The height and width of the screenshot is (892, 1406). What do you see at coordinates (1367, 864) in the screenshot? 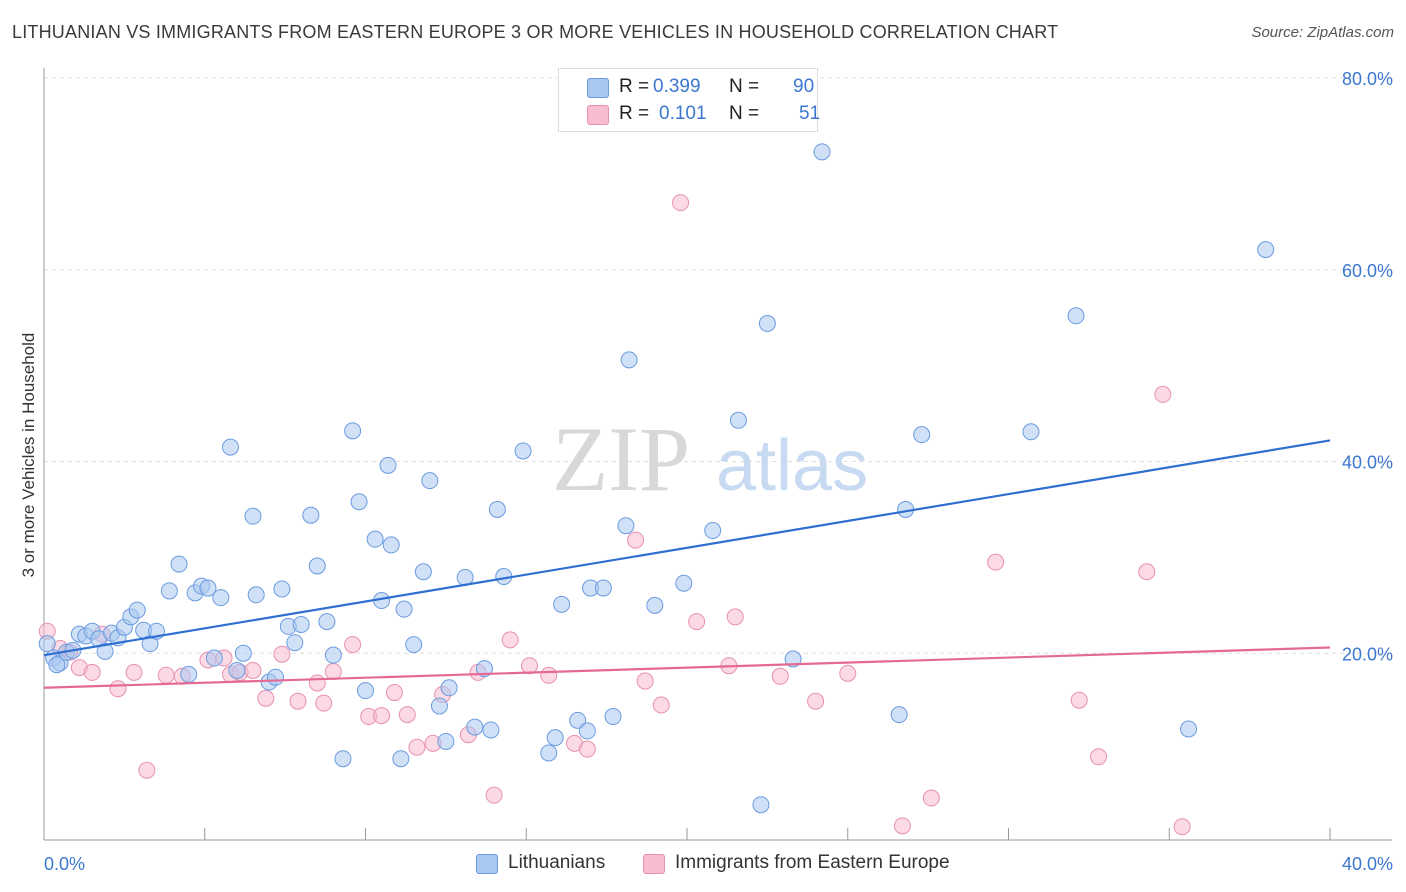
I see `x-tick-label-max: 40.0%` at bounding box center [1367, 864].